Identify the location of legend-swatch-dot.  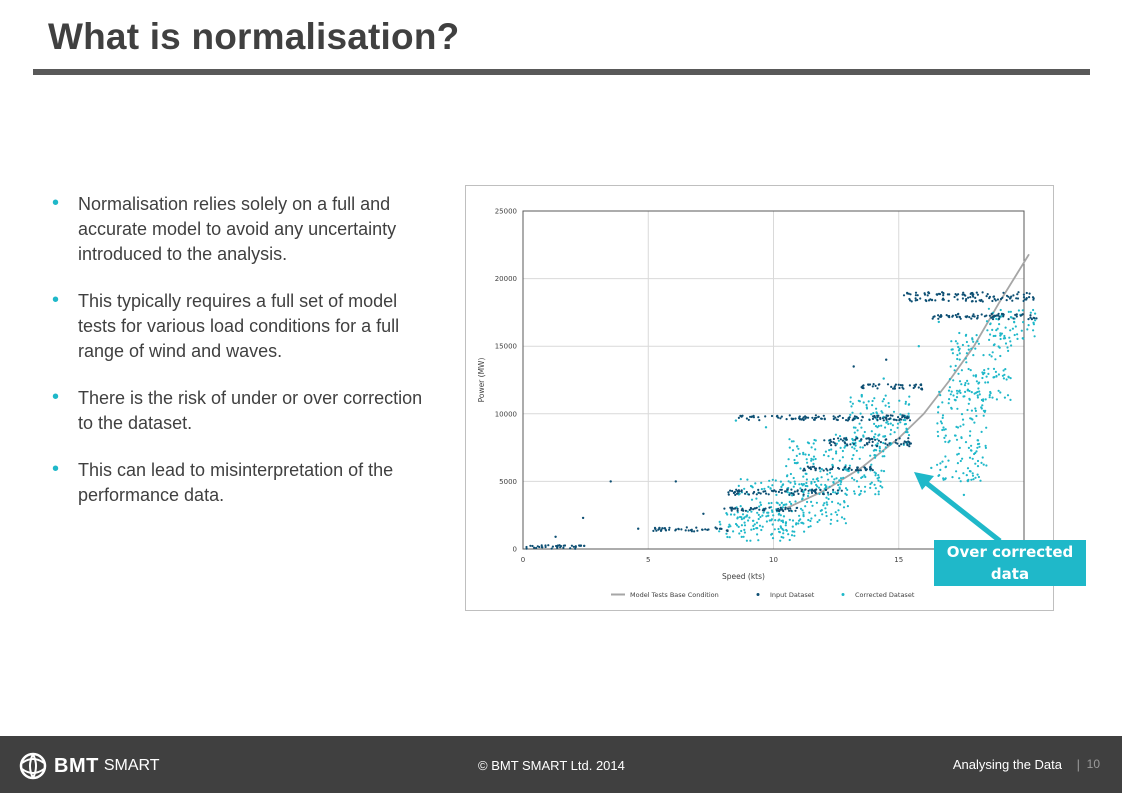
(843, 594).